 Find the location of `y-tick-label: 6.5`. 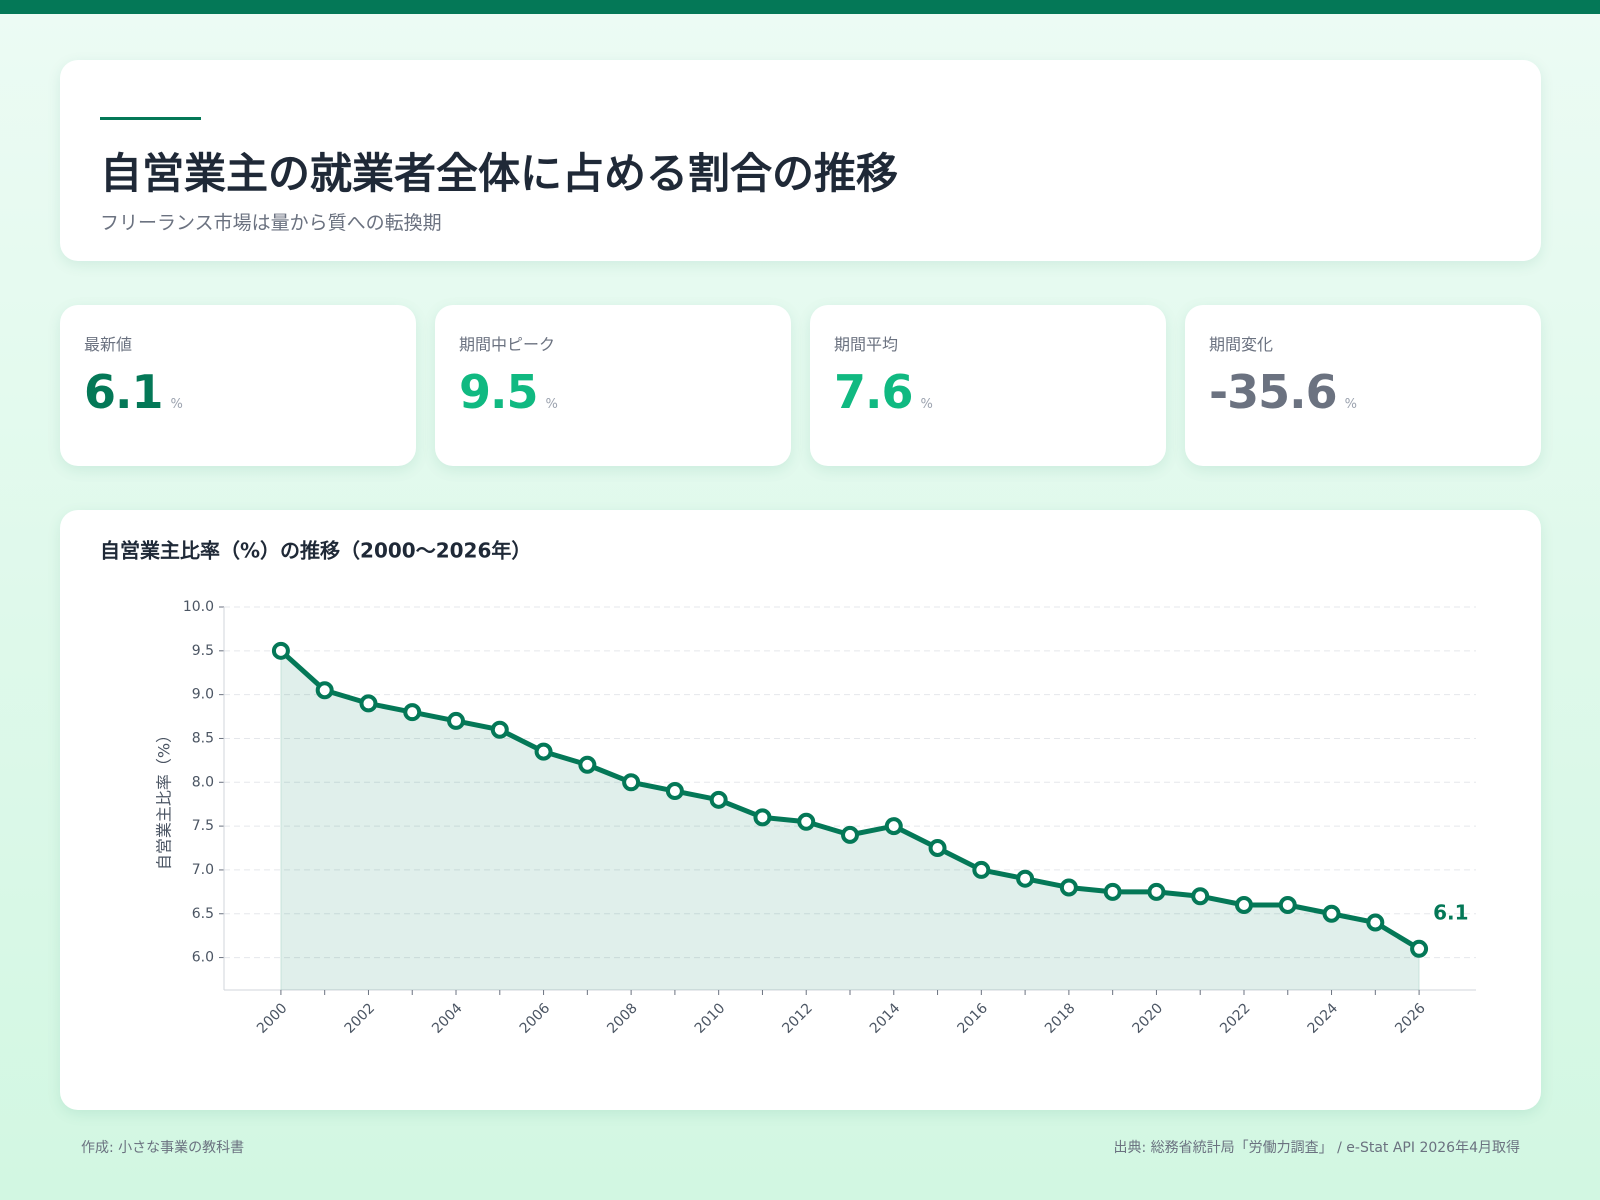

y-tick-label: 6.5 is located at coordinates (203, 914).